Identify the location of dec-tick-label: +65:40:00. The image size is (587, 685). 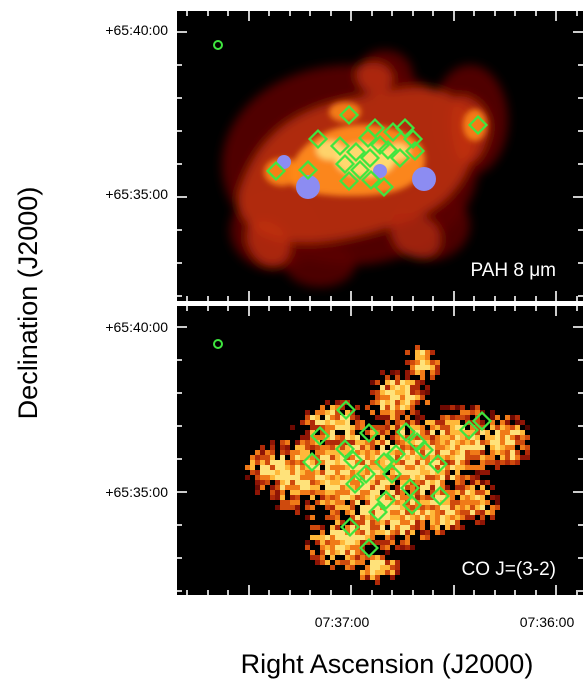
(136, 30).